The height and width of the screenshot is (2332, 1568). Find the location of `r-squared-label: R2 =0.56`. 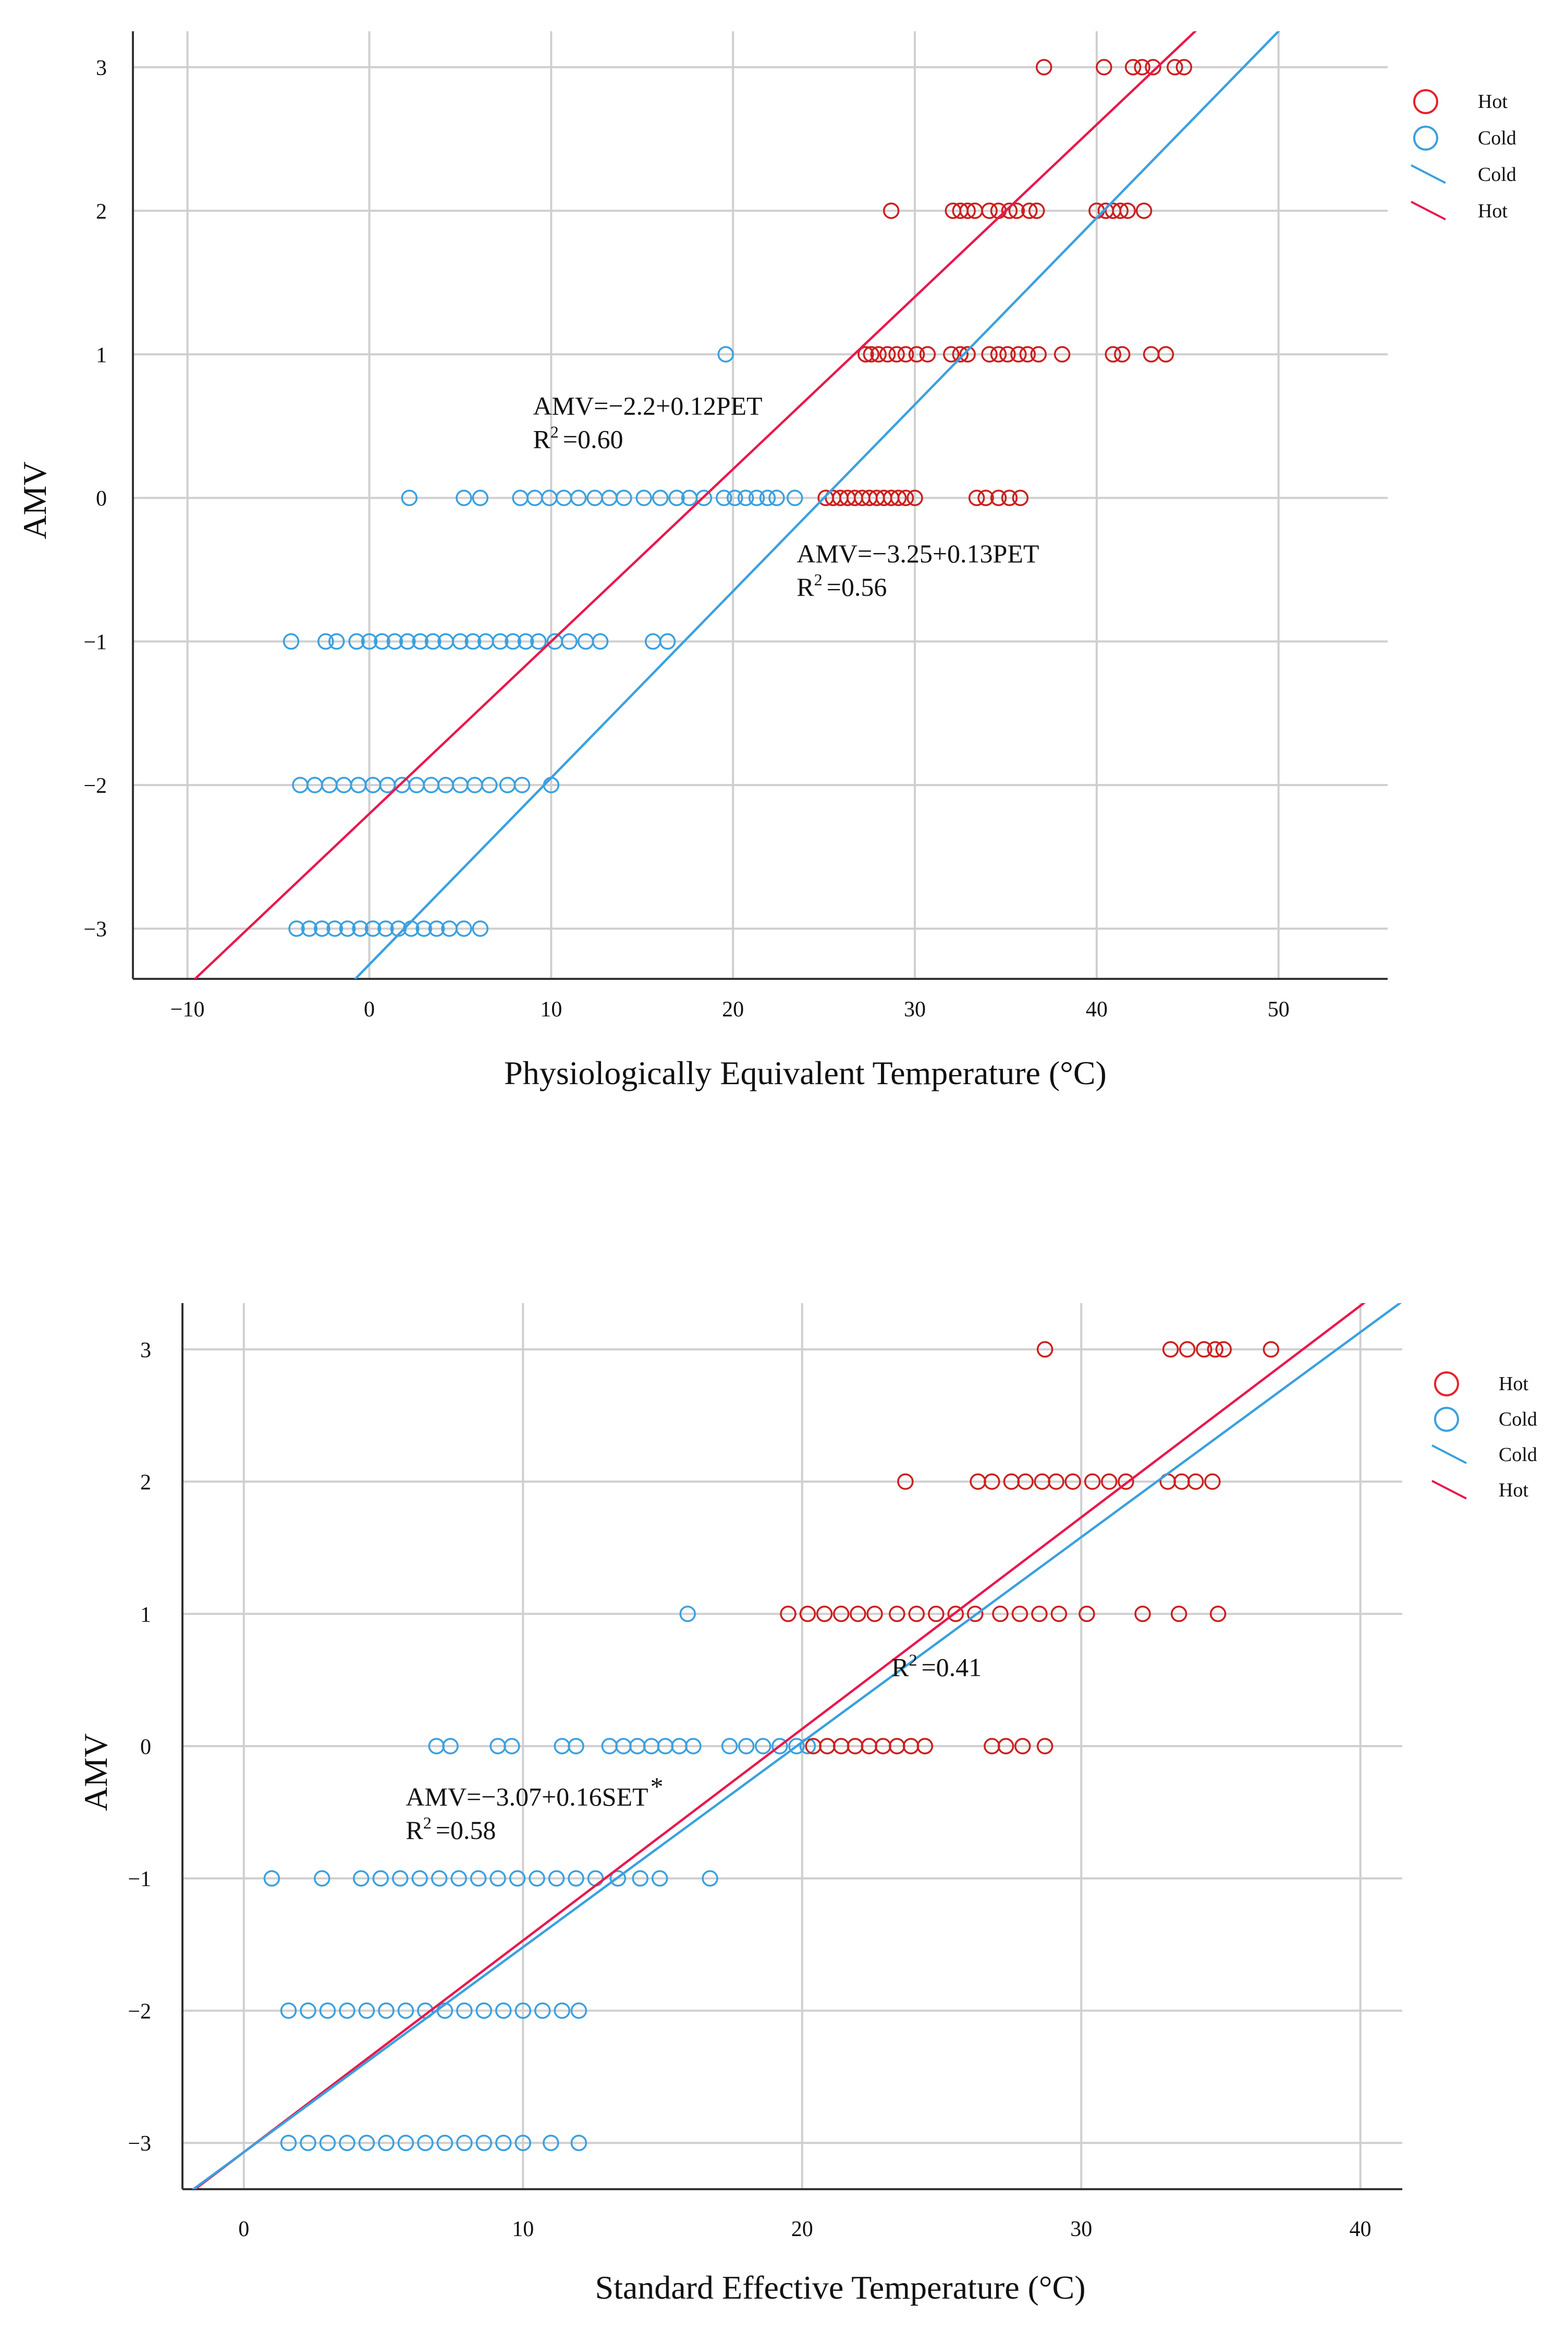

r-squared-label: R2 =0.56 is located at coordinates (842, 586).